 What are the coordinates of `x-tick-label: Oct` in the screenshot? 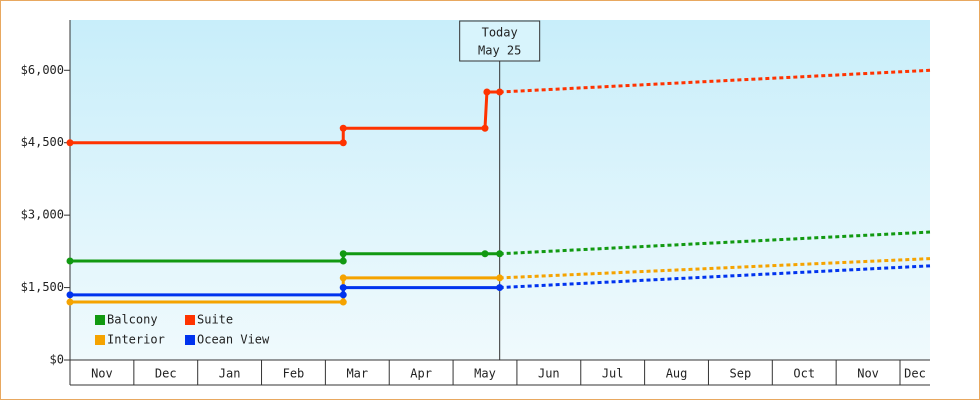 It's located at (804, 374).